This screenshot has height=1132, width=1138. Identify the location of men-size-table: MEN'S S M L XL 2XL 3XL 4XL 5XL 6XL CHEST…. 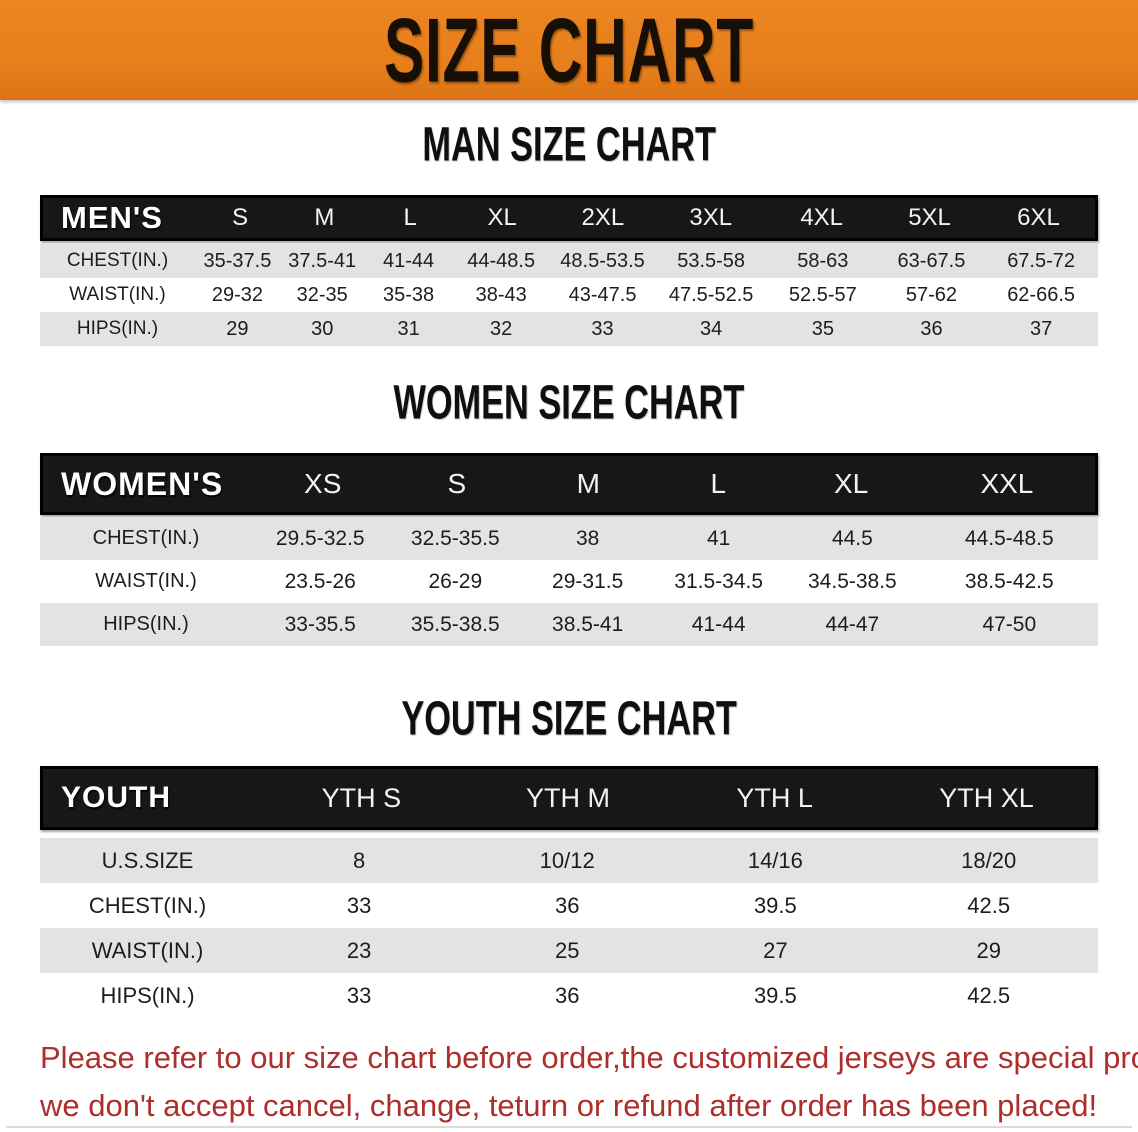
(569, 270).